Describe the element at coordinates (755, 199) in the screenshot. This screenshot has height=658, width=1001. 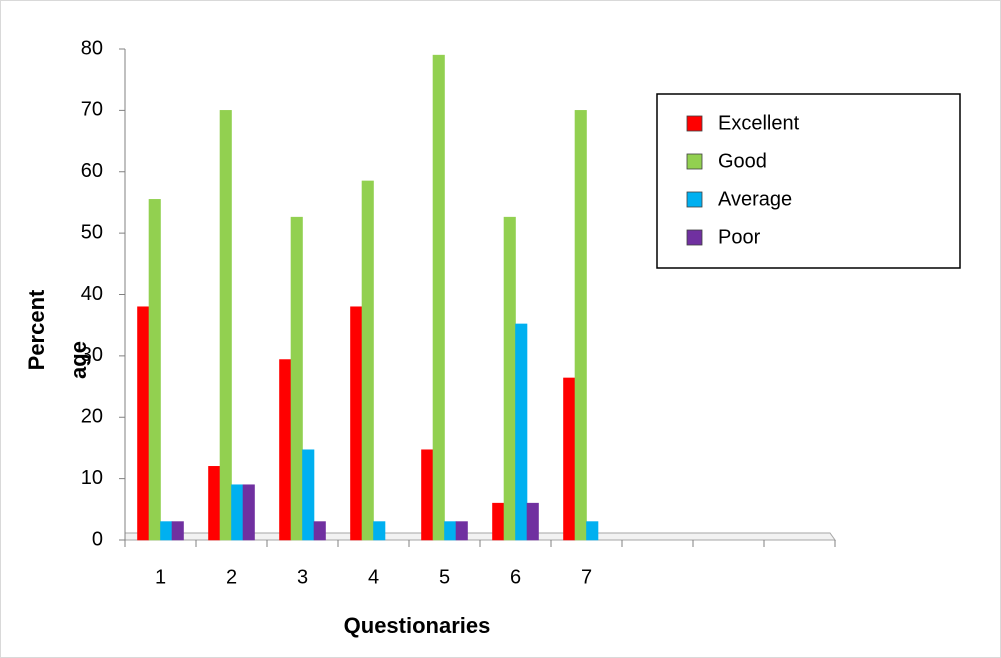
I see `legend-label: Average` at that location.